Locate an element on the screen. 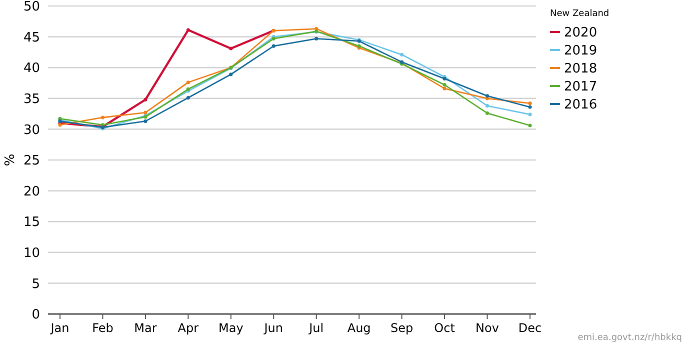 The width and height of the screenshot is (690, 346). legend-title: New Zealand is located at coordinates (580, 14).